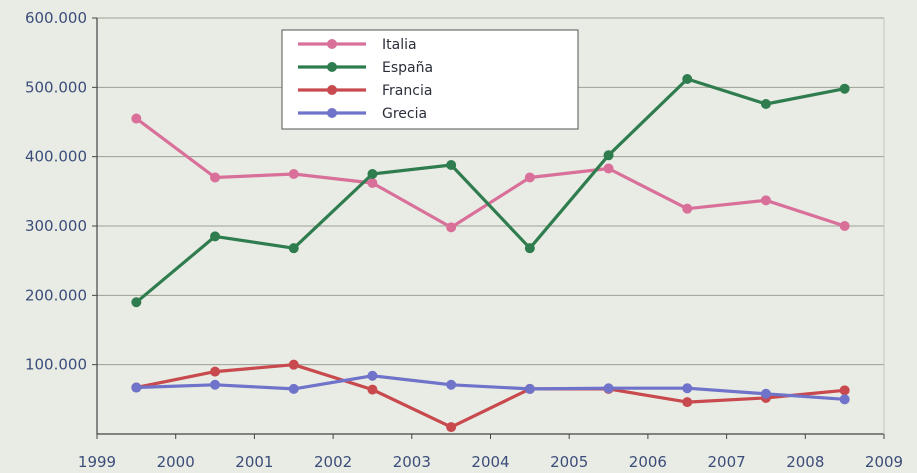  What do you see at coordinates (333, 462) in the screenshot?
I see `x-tick-label: 2002` at bounding box center [333, 462].